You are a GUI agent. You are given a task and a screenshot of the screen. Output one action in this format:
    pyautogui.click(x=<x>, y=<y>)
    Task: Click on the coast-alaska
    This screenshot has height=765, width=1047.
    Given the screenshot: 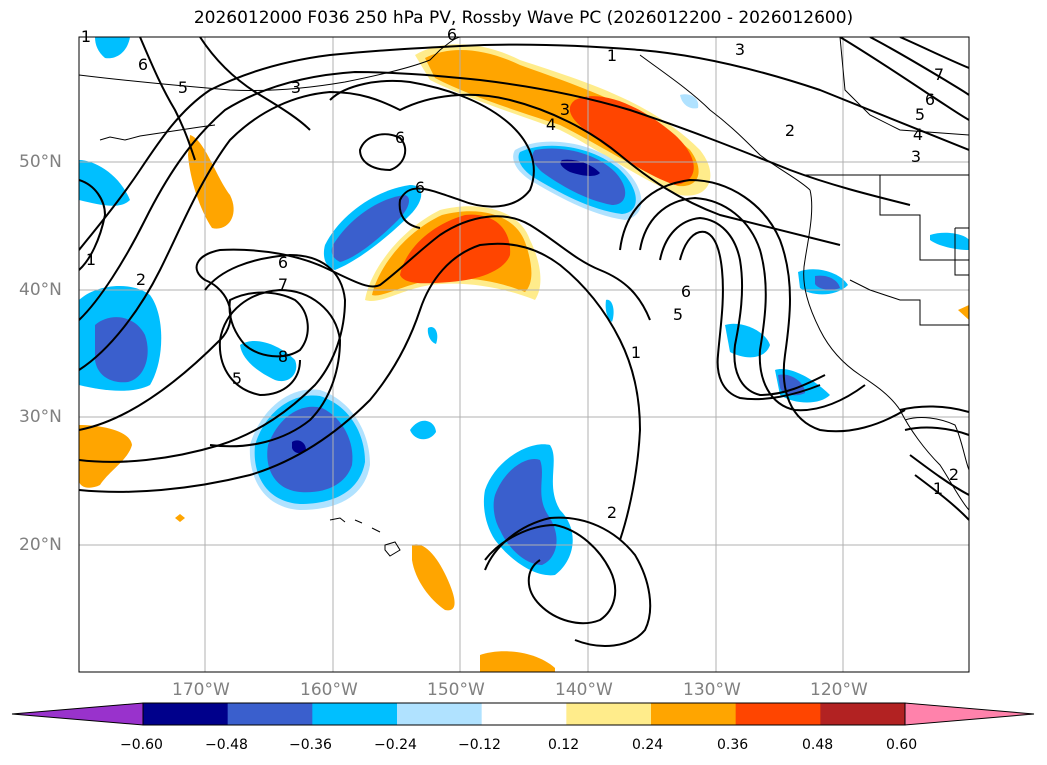 What is the action you would take?
    pyautogui.click(x=270, y=64)
    